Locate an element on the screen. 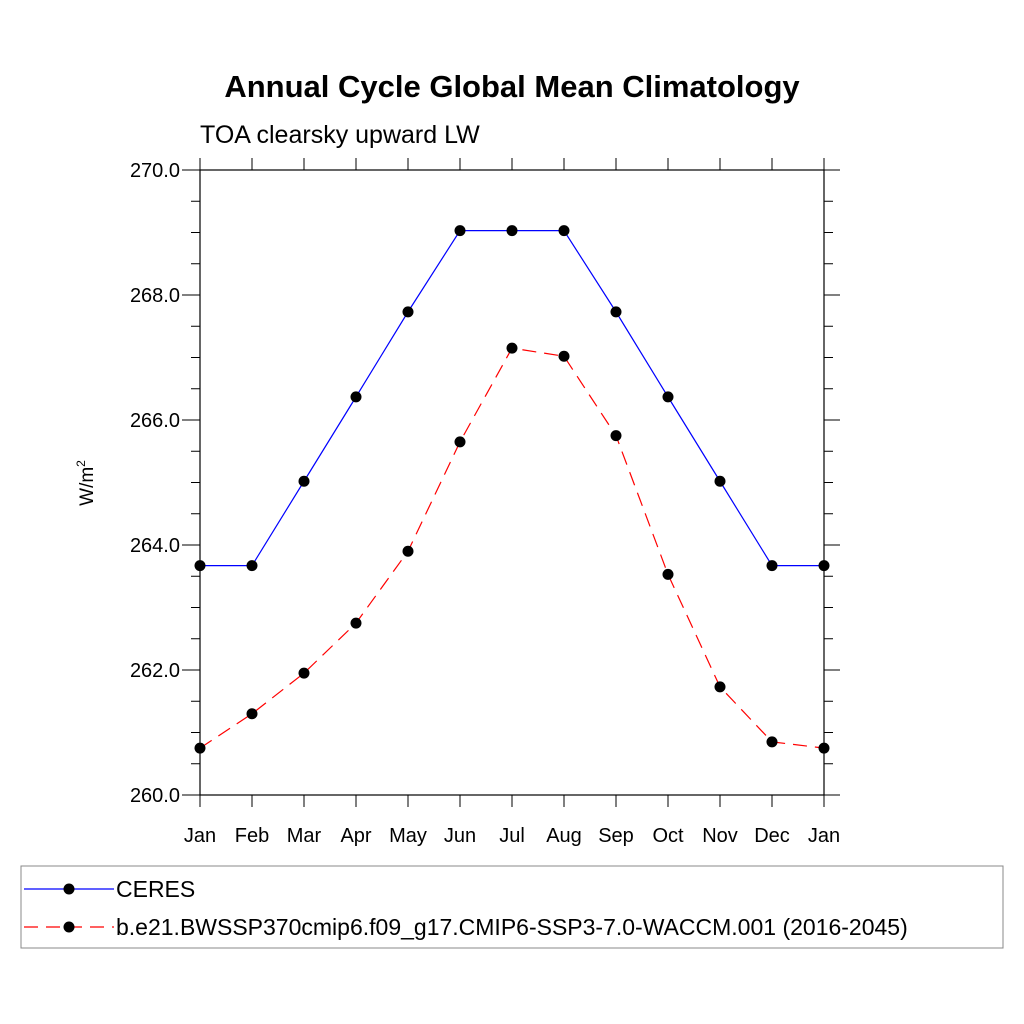  y-tick-label: 260.0 is located at coordinates (155, 796).